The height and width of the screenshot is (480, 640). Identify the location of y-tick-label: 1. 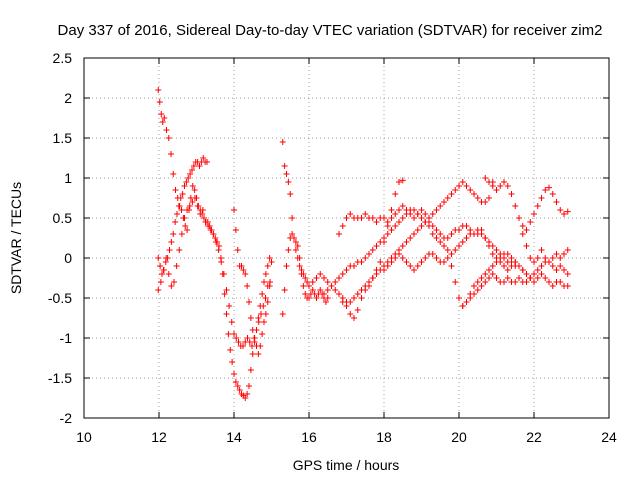
(68, 178).